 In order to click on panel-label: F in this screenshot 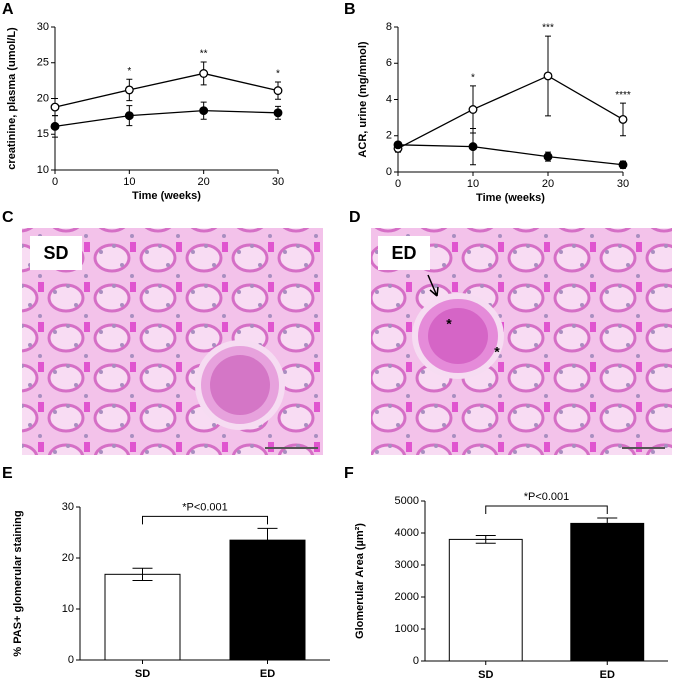, I will do `click(349, 473)`.